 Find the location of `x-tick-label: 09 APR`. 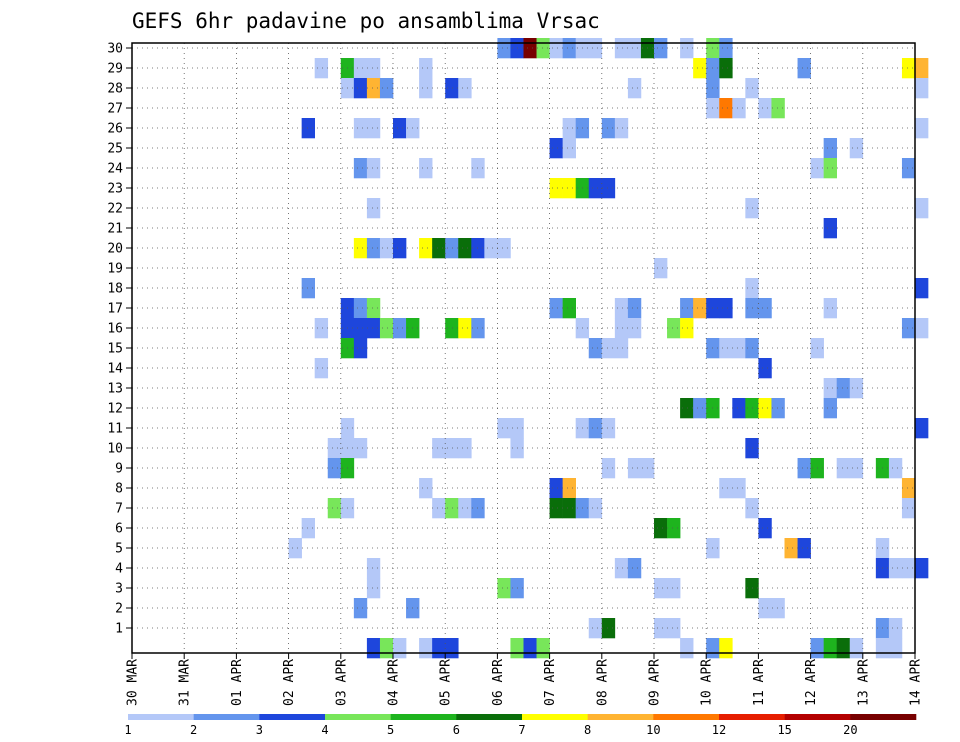

x-tick-label: 09 APR is located at coordinates (655, 682).